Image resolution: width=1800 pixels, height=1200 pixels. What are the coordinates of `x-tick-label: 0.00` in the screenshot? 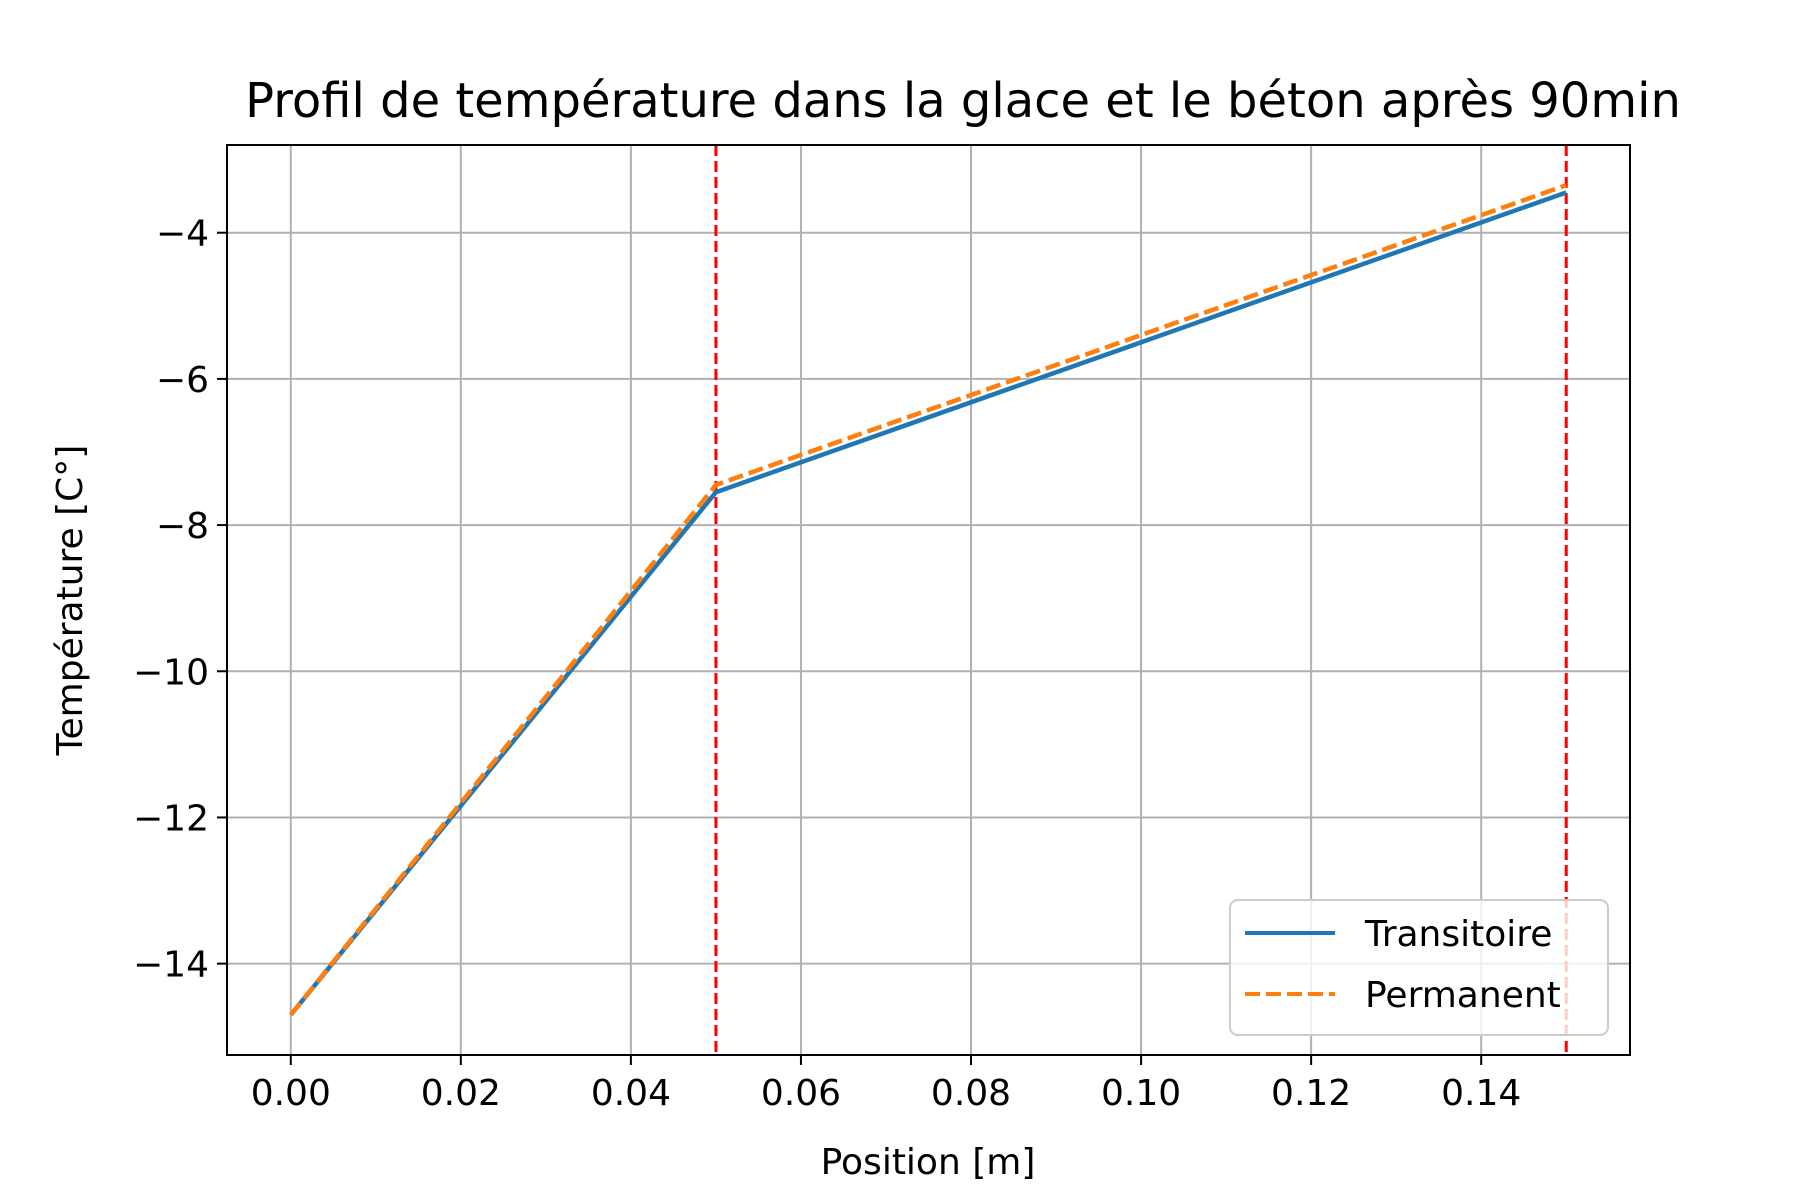 It's located at (291, 1093).